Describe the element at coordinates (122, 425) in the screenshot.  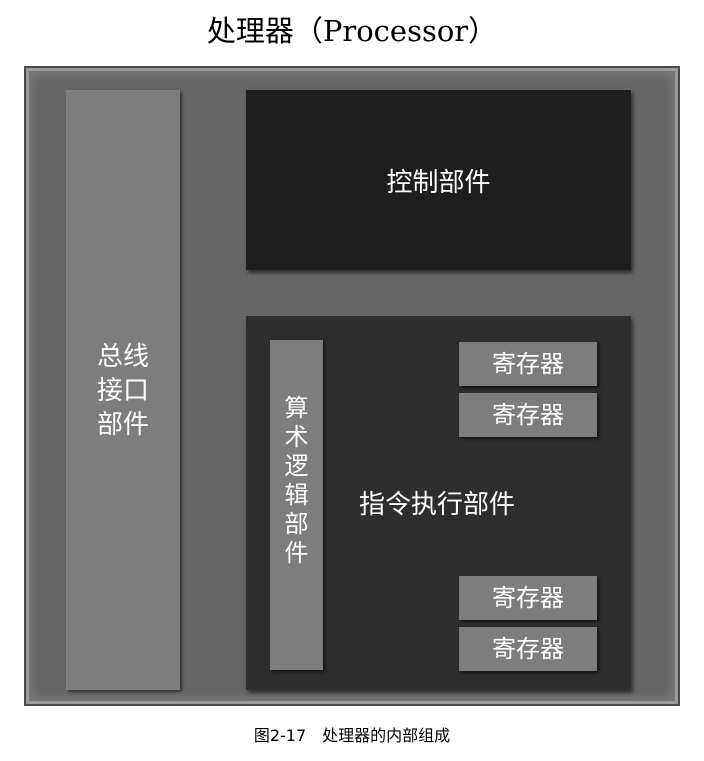
I see `bus-interface-label-line: 部件` at that location.